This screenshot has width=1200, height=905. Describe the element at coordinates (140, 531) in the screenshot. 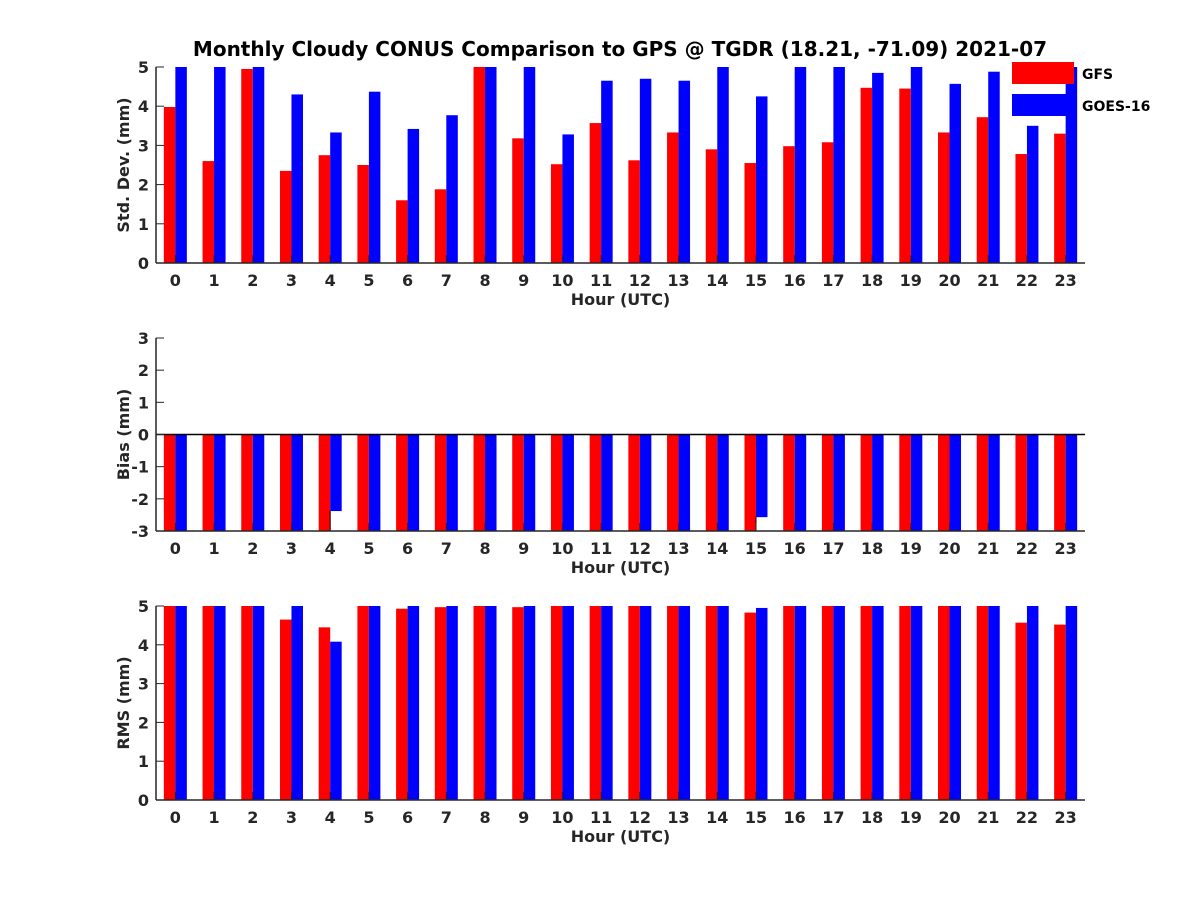

I see `y-tick-label-2: -3` at that location.